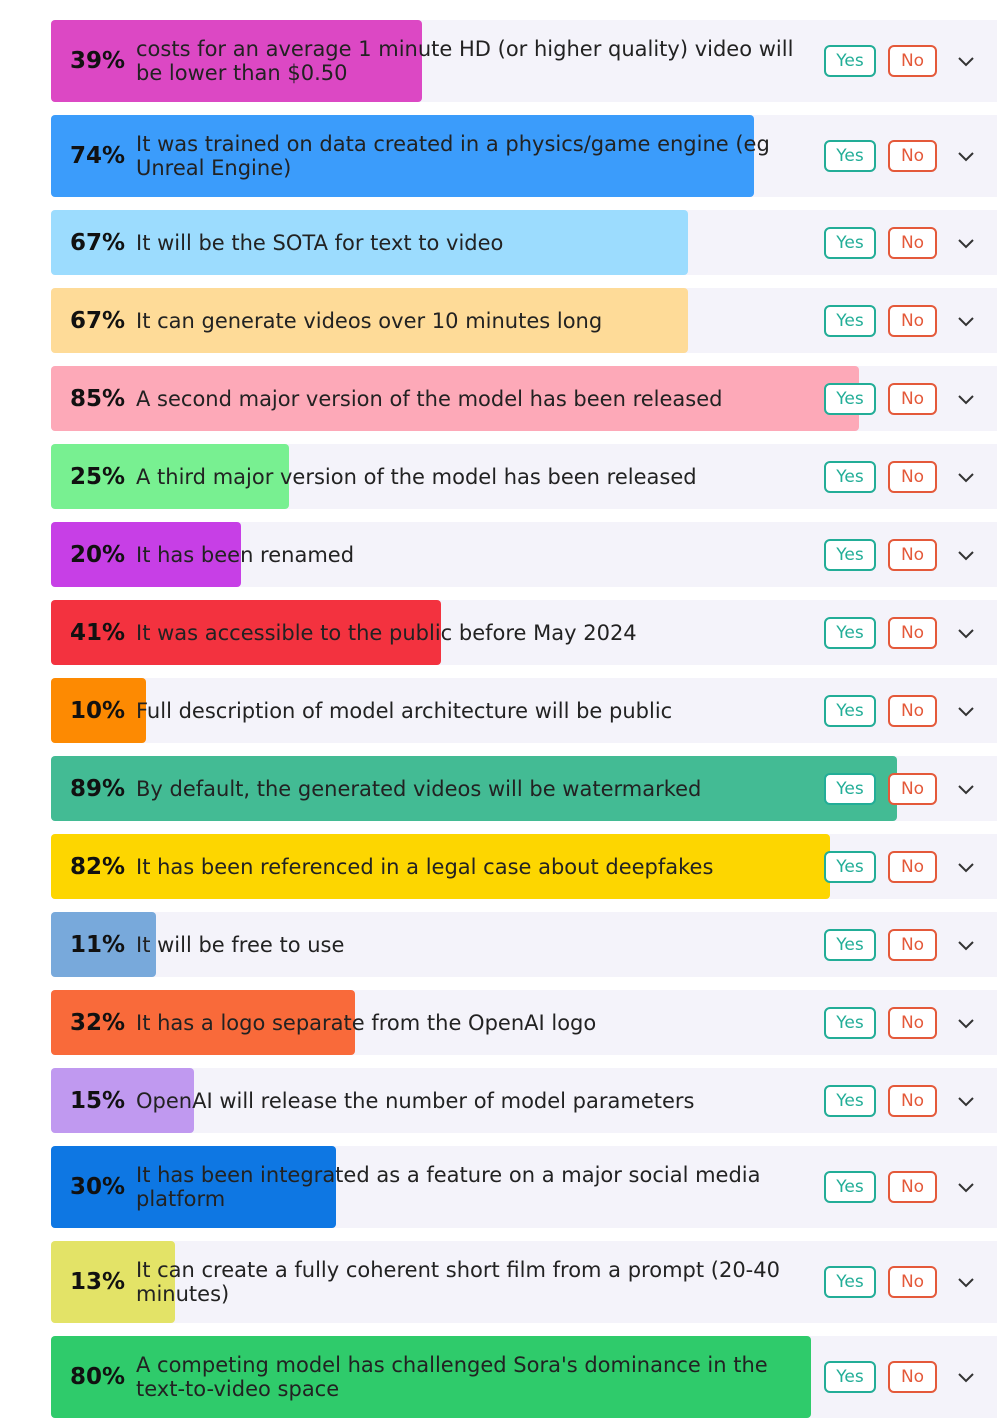  I want to click on probability-label: 89%, so click(98, 788).